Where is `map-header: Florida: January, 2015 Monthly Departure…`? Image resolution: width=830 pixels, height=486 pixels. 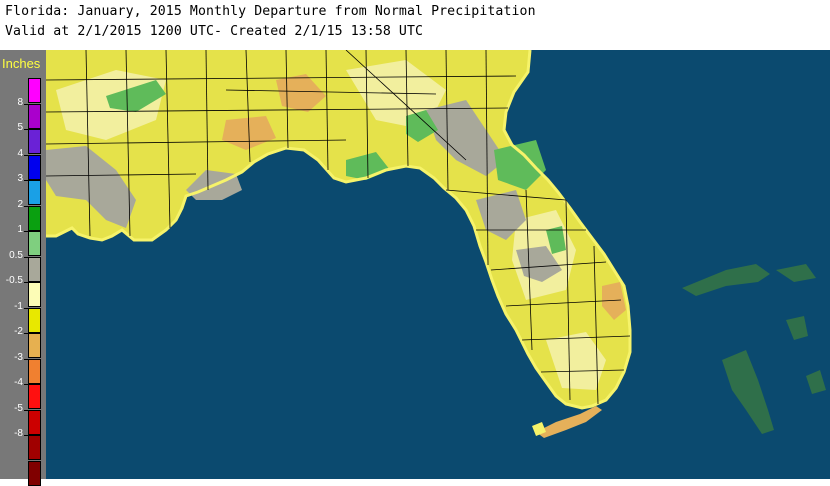 map-header: Florida: January, 2015 Monthly Departure… is located at coordinates (415, 25).